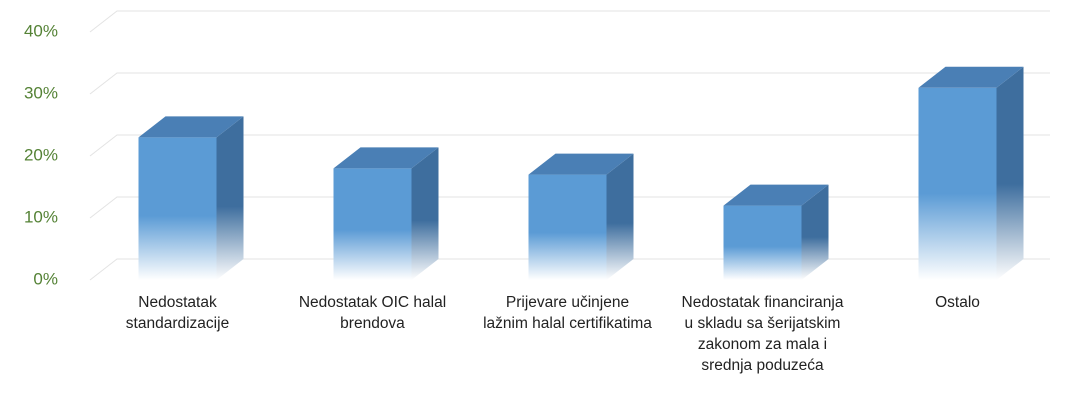 The width and height of the screenshot is (1073, 411). Describe the element at coordinates (41, 30) in the screenshot. I see `y-tick-label: 40%` at that location.